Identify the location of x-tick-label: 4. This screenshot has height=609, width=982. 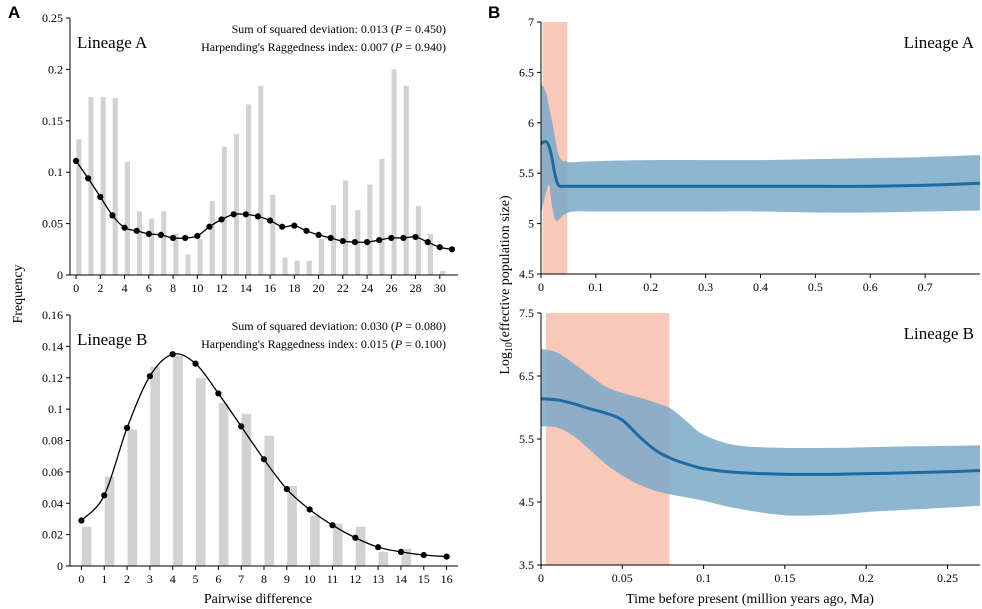
(125, 288).